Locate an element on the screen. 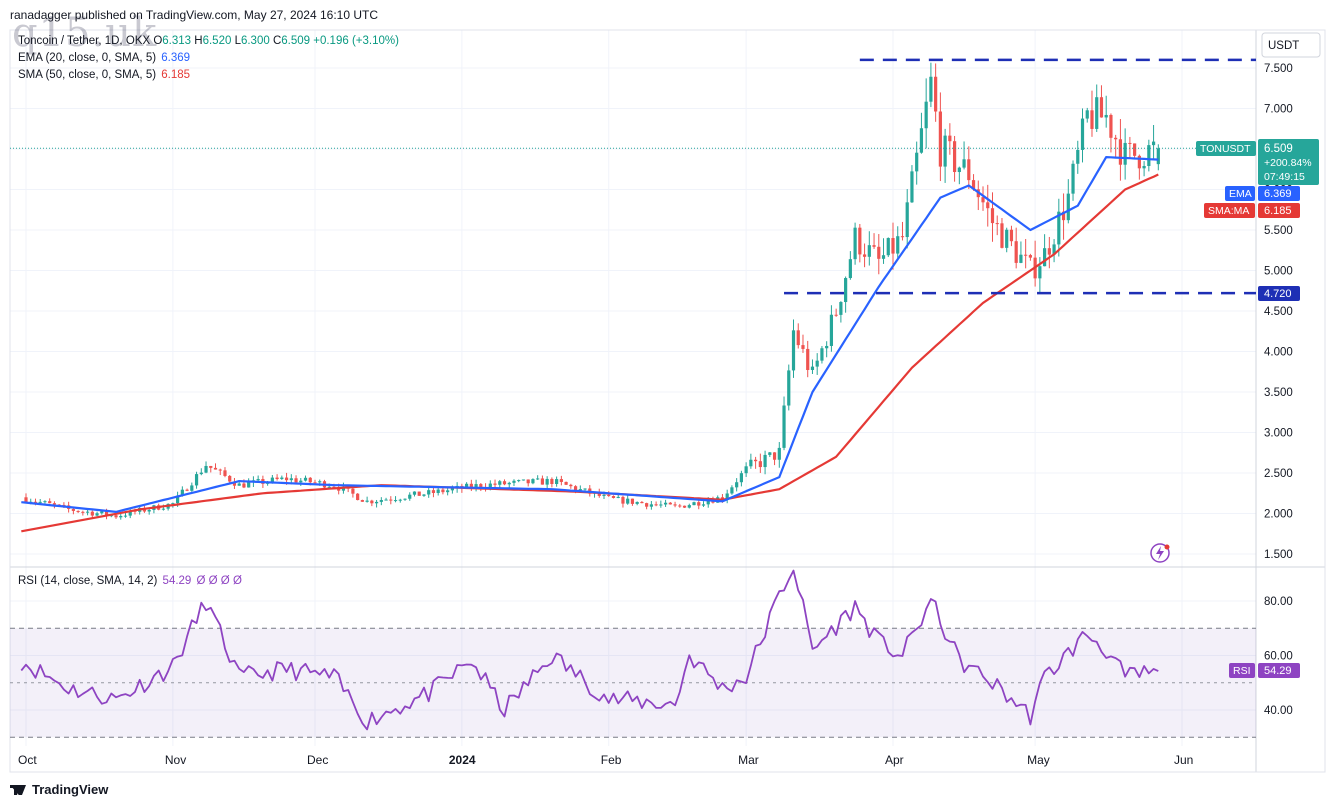 Image resolution: width=1334 pixels, height=809 pixels. rsi-tick-label: 80.00 is located at coordinates (1278, 602).